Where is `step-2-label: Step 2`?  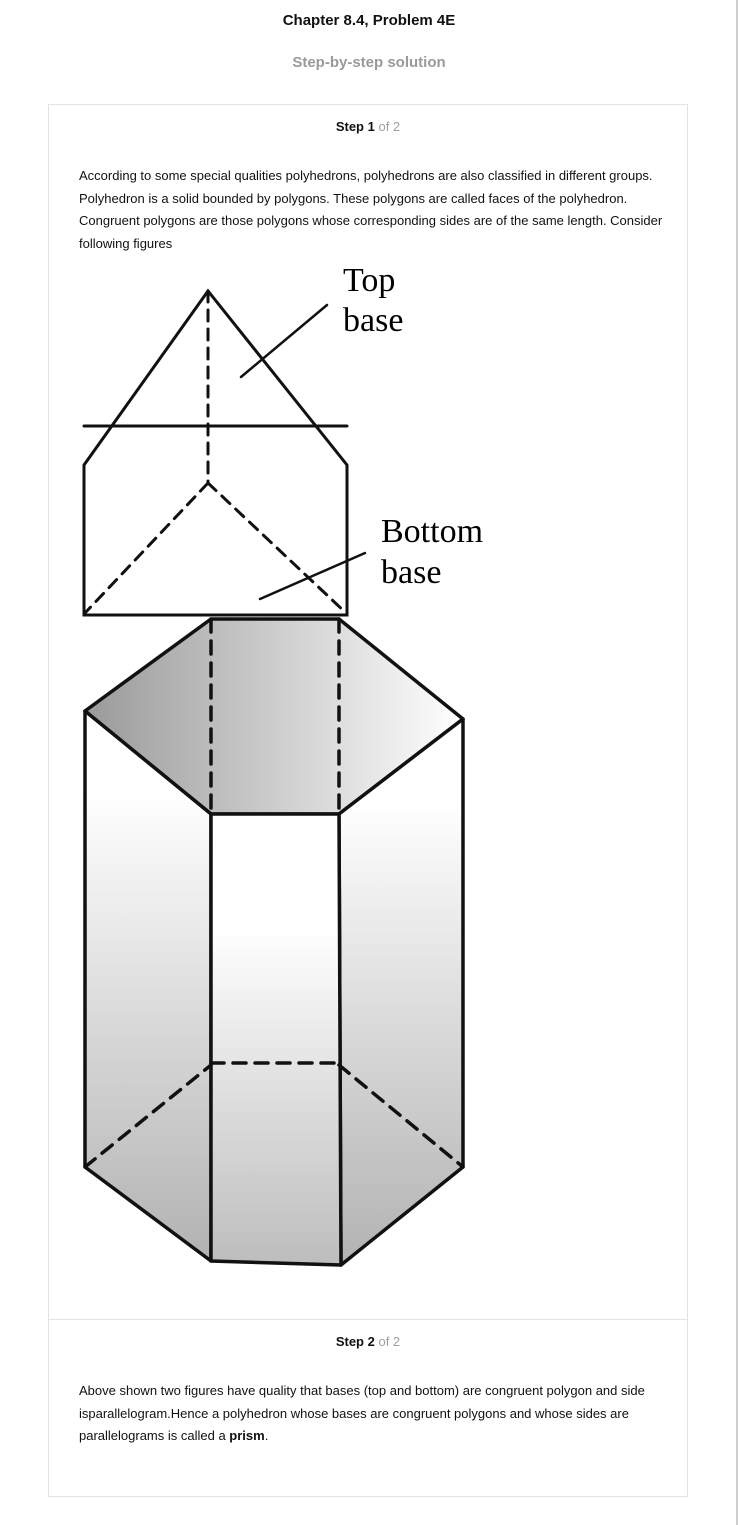 step-2-label: Step 2 is located at coordinates (355, 1341).